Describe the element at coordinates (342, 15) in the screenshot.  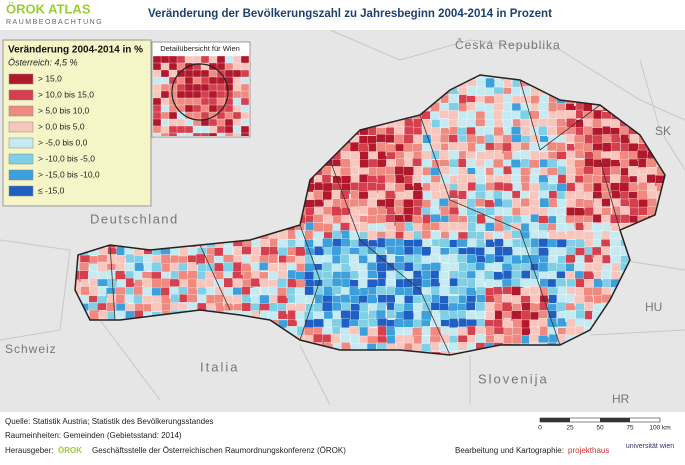
I see `header-bar` at that location.